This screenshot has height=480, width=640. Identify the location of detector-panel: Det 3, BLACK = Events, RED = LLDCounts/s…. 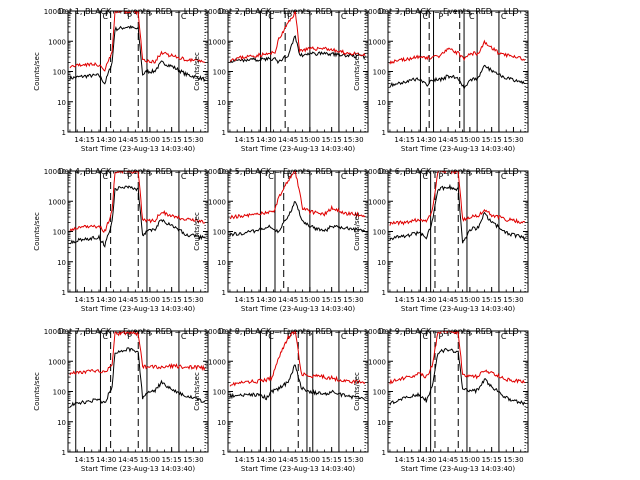
(441, 80).